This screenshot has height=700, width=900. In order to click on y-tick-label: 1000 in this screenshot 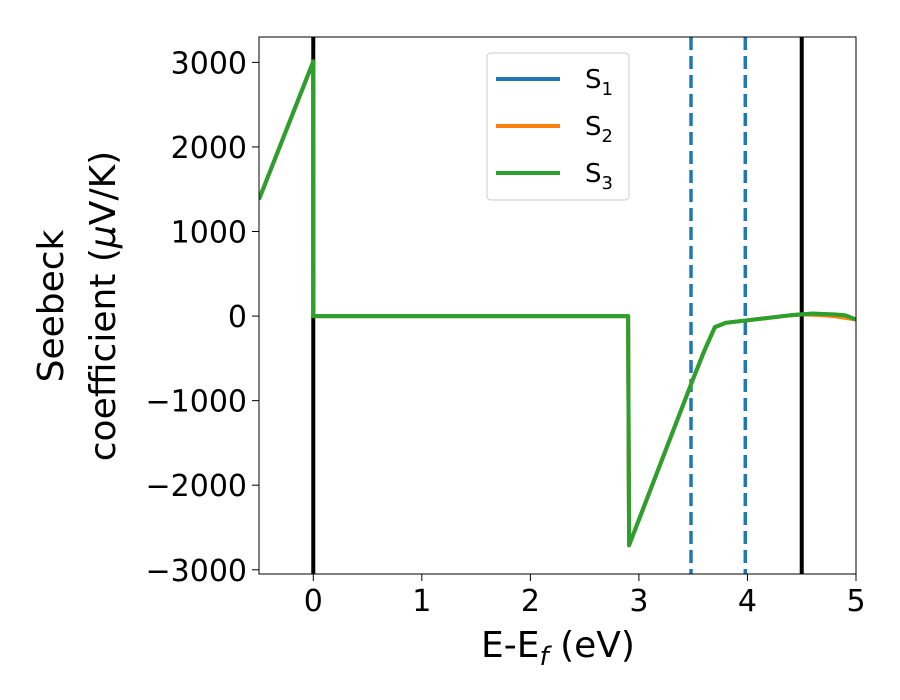, I will do `click(209, 233)`.